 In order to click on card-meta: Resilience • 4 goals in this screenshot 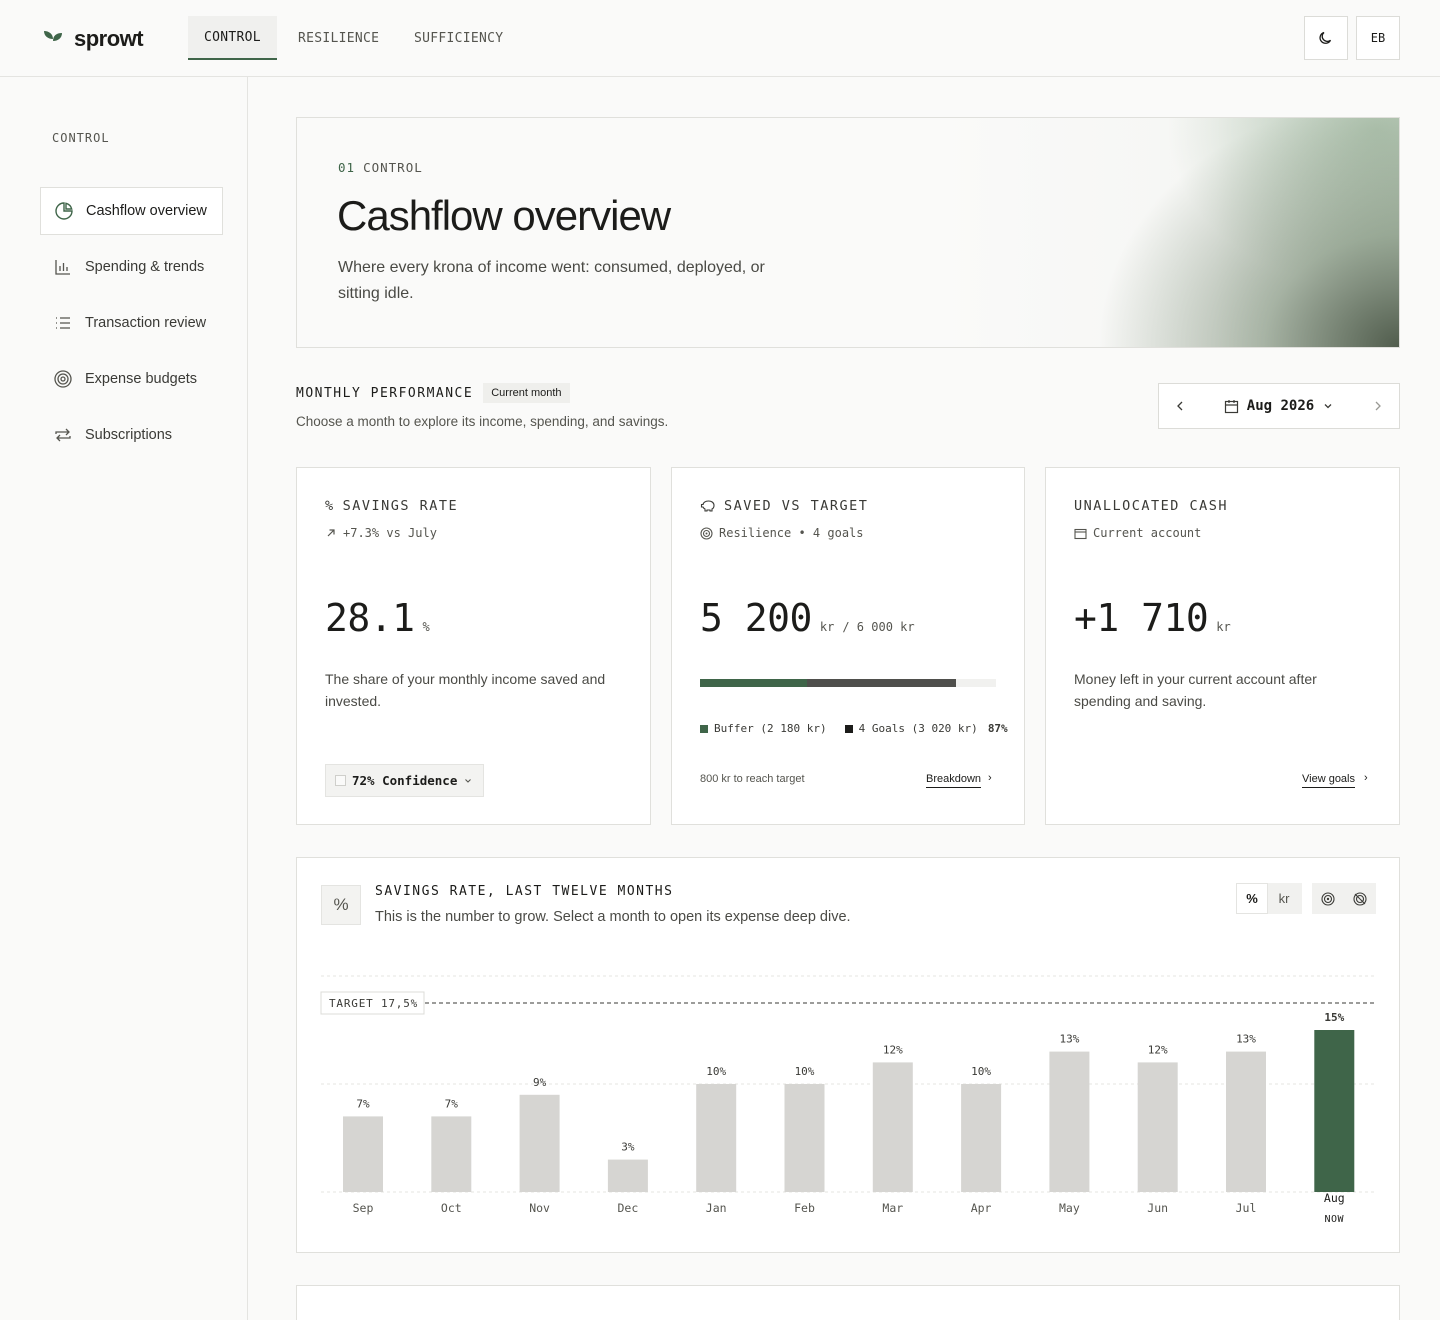, I will do `click(782, 533)`.